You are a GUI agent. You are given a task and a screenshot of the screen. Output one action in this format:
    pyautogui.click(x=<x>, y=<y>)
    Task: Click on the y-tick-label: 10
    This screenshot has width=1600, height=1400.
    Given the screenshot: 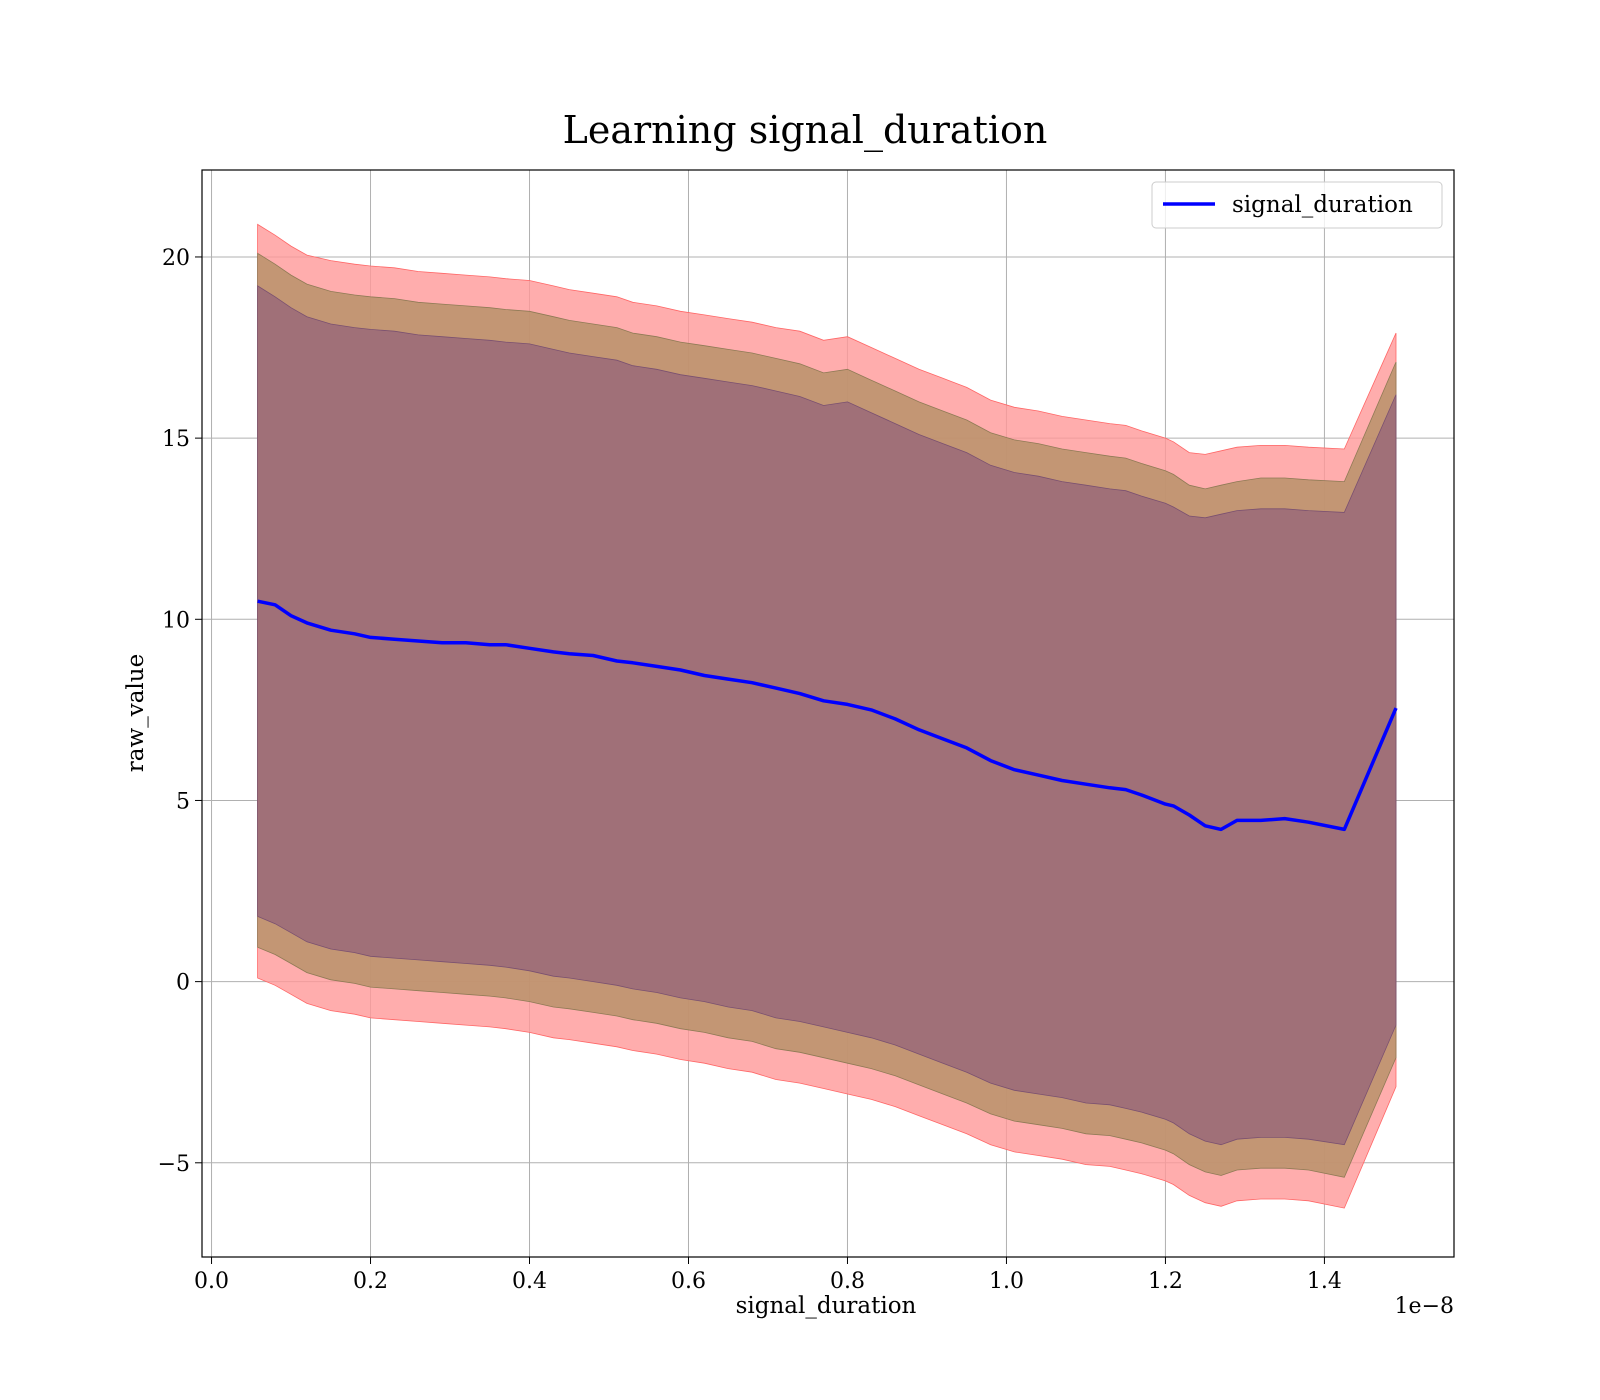 What is the action you would take?
    pyautogui.click(x=176, y=620)
    